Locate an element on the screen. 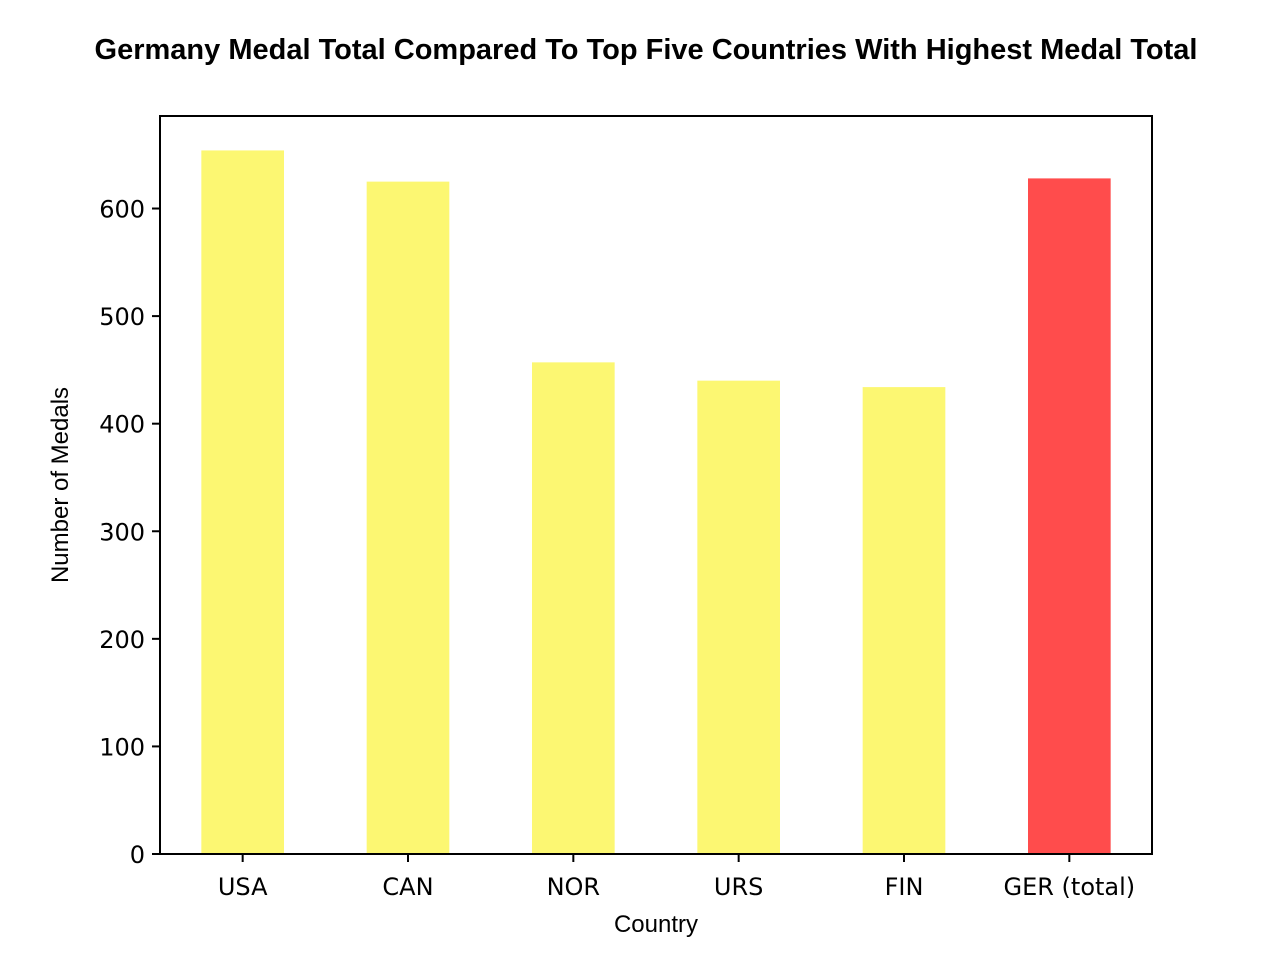  bar-nor is located at coordinates (573, 608).